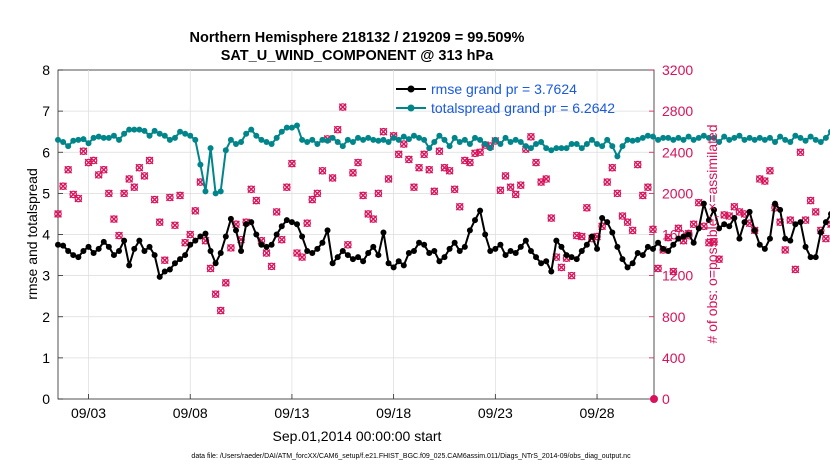 The image size is (830, 470). What do you see at coordinates (357, 56) in the screenshot?
I see `chart-subtitle: SAT_U_WIND_COMPONENT @ 313 hPa` at bounding box center [357, 56].